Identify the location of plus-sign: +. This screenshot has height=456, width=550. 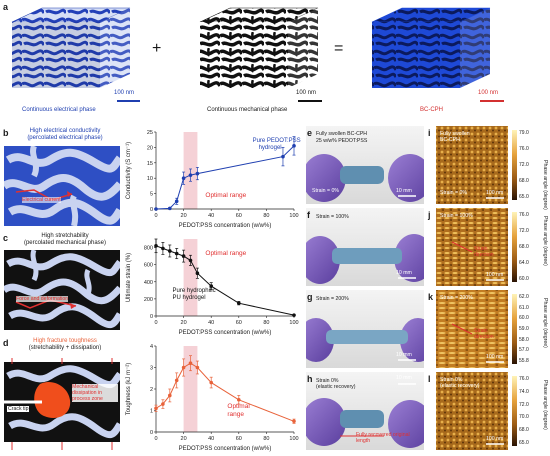
(157, 48).